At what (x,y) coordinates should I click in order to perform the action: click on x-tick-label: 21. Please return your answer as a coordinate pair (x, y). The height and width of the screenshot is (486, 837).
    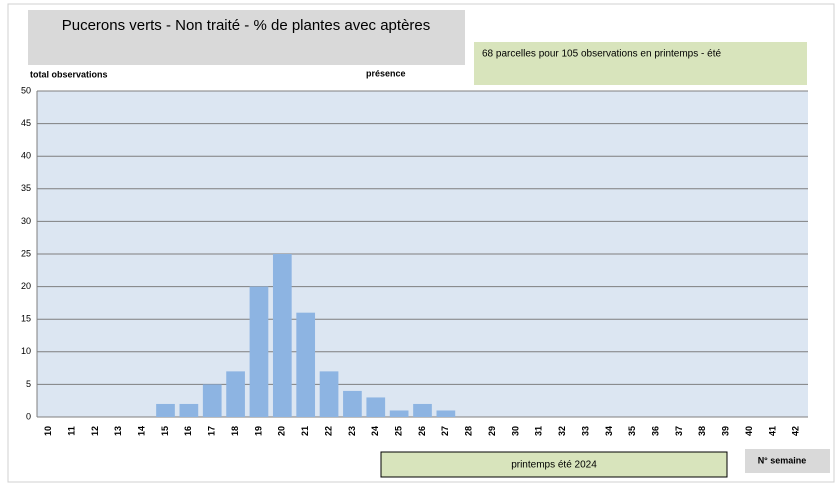
    Looking at the image, I should click on (305, 431).